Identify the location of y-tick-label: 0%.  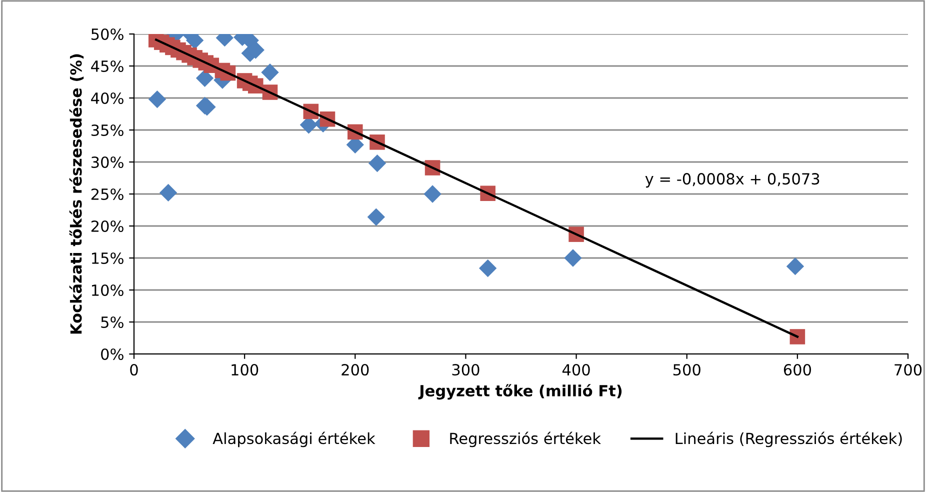
(112, 354).